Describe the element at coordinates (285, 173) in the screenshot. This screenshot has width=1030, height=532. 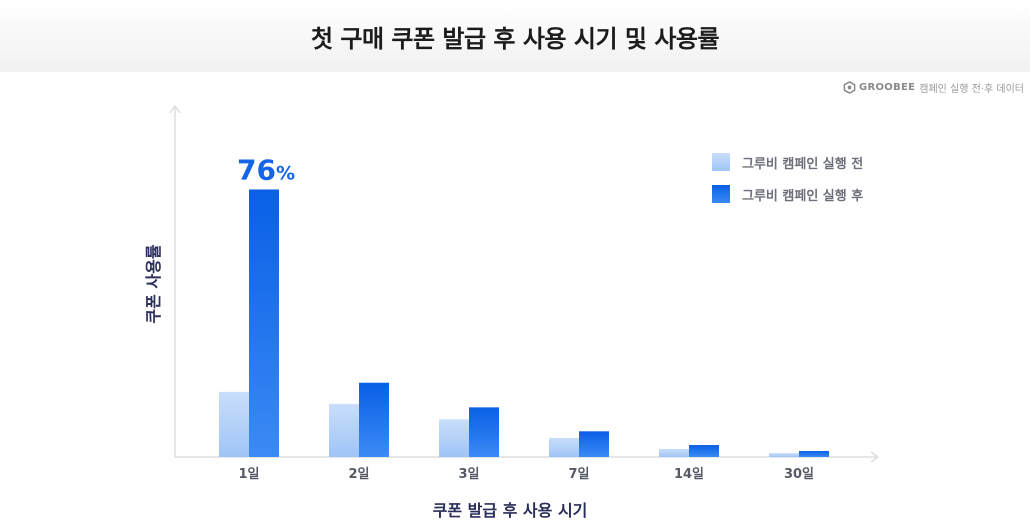
I see `data-label-unit: %` at that location.